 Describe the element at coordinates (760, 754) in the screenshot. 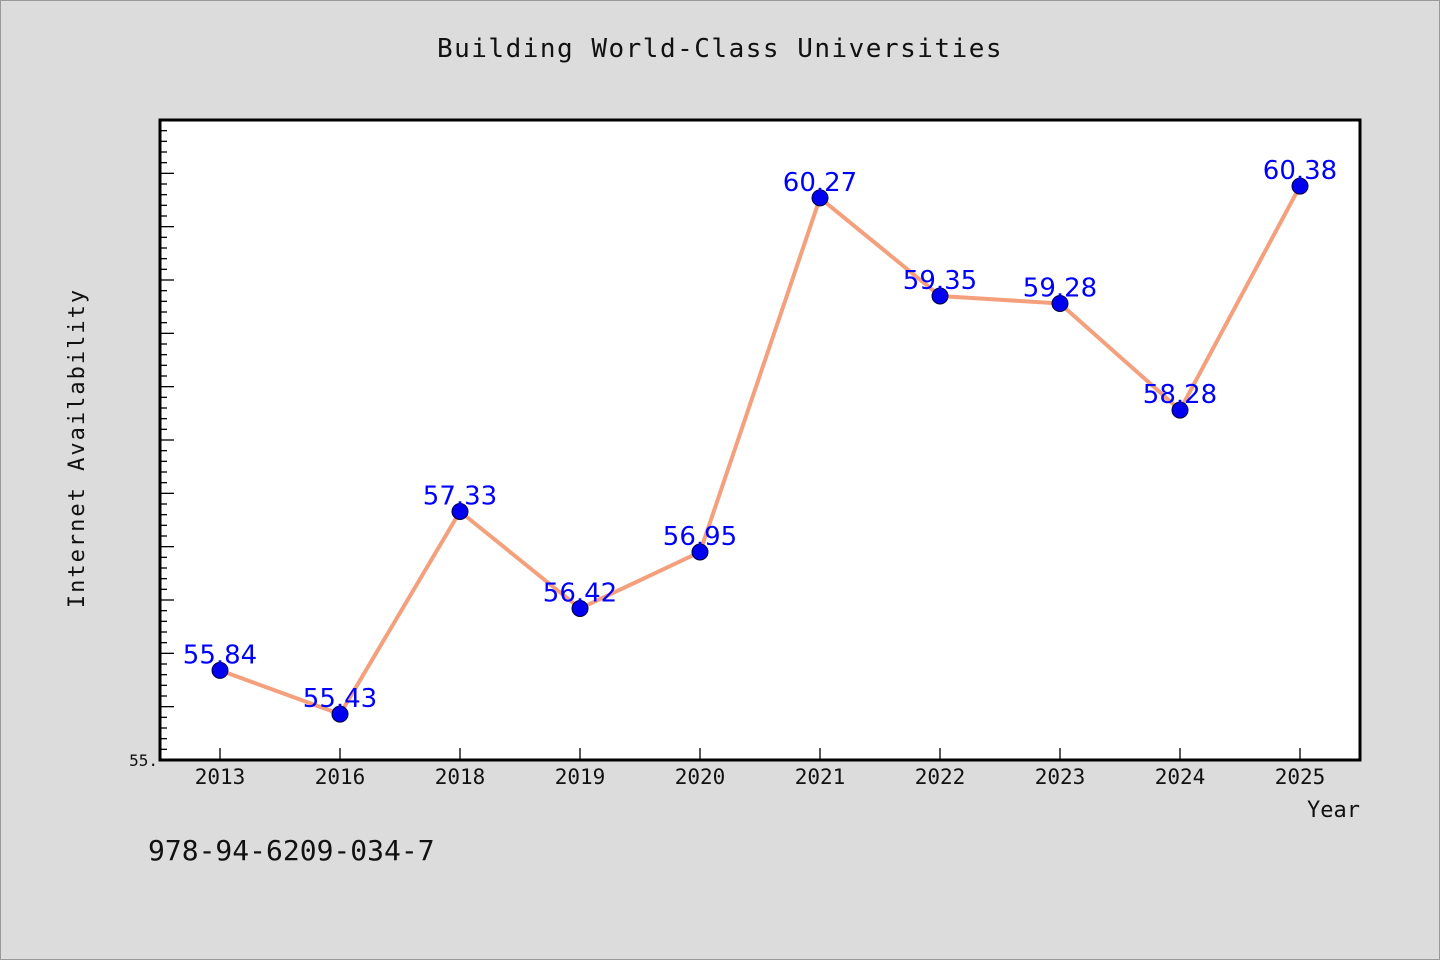

I see `x-axis-ticks` at that location.